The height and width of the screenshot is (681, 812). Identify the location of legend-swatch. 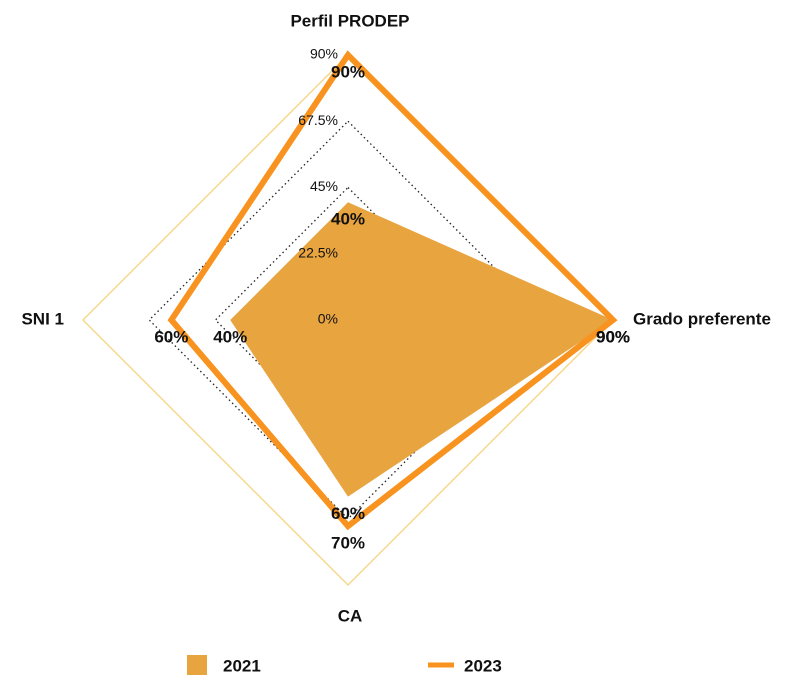
(197, 665).